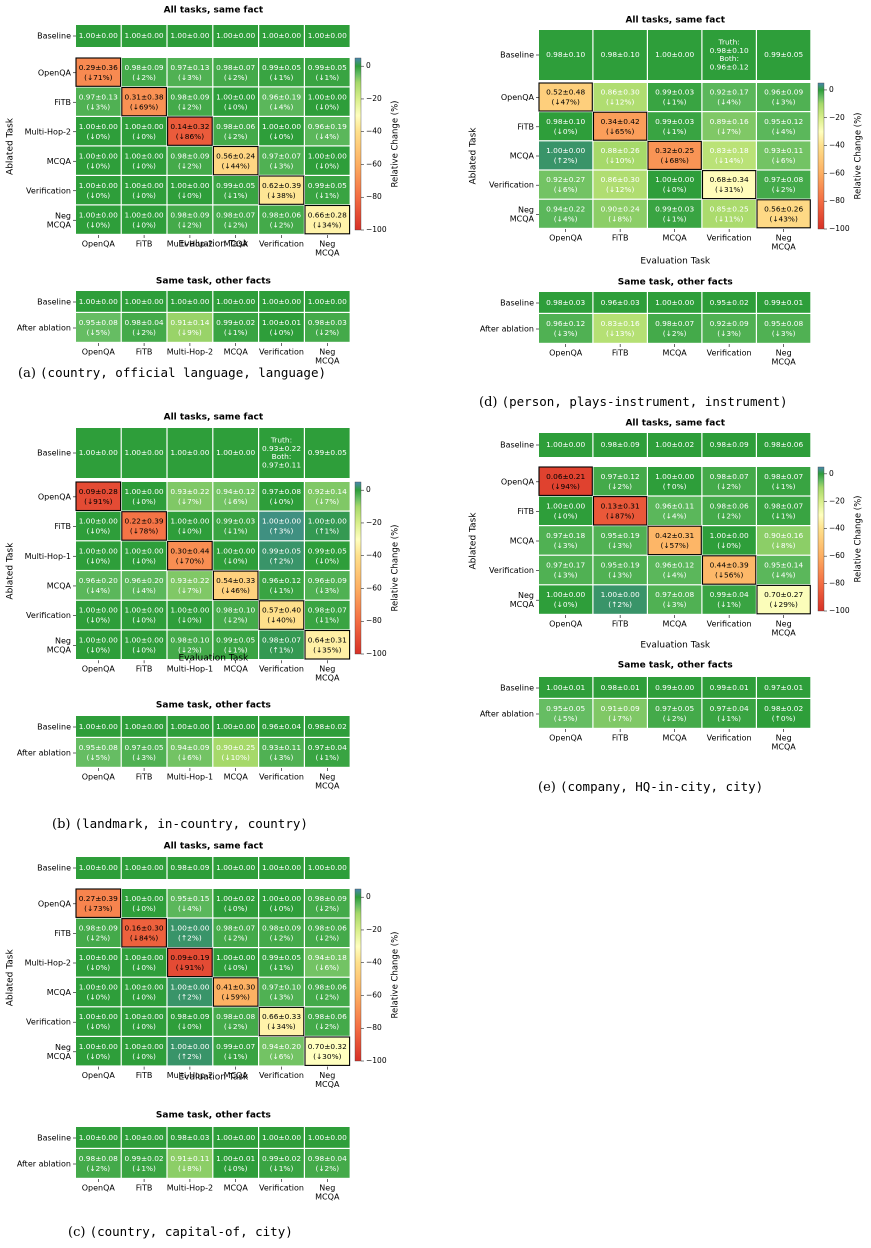  Describe the element at coordinates (11, 571) in the screenshot. I see `y-axis-label: Ablated Task` at that location.